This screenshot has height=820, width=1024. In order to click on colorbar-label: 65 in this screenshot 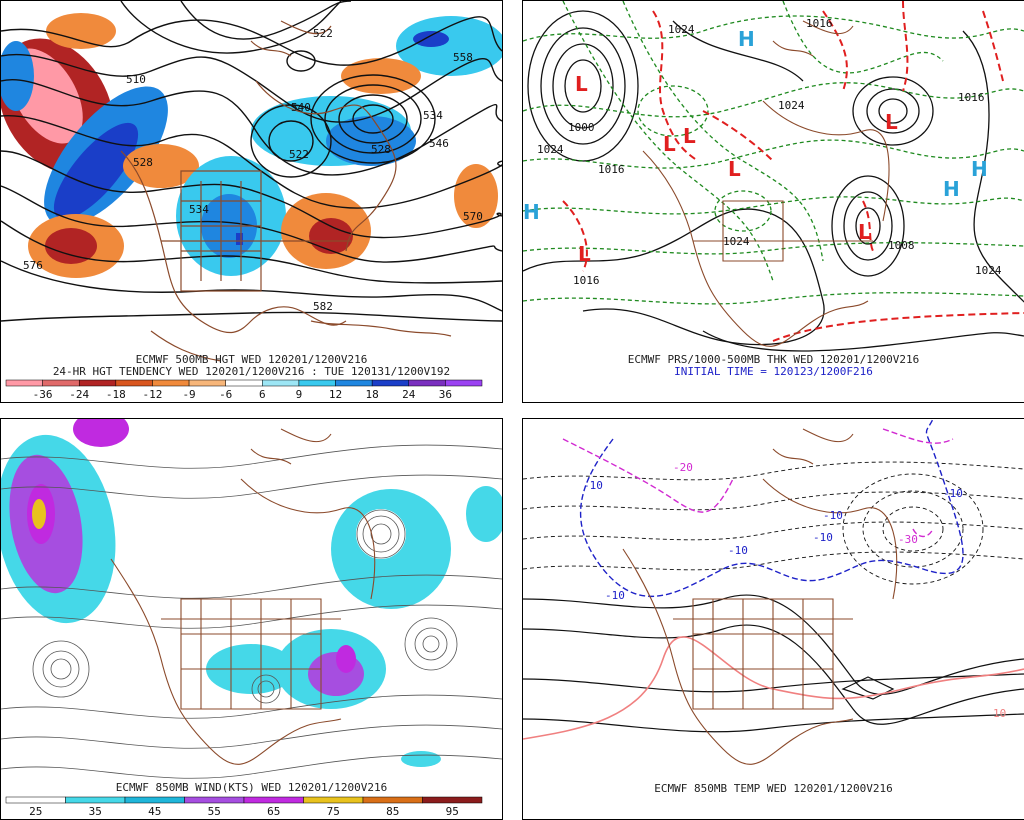, I will do `click(273, 811)`.